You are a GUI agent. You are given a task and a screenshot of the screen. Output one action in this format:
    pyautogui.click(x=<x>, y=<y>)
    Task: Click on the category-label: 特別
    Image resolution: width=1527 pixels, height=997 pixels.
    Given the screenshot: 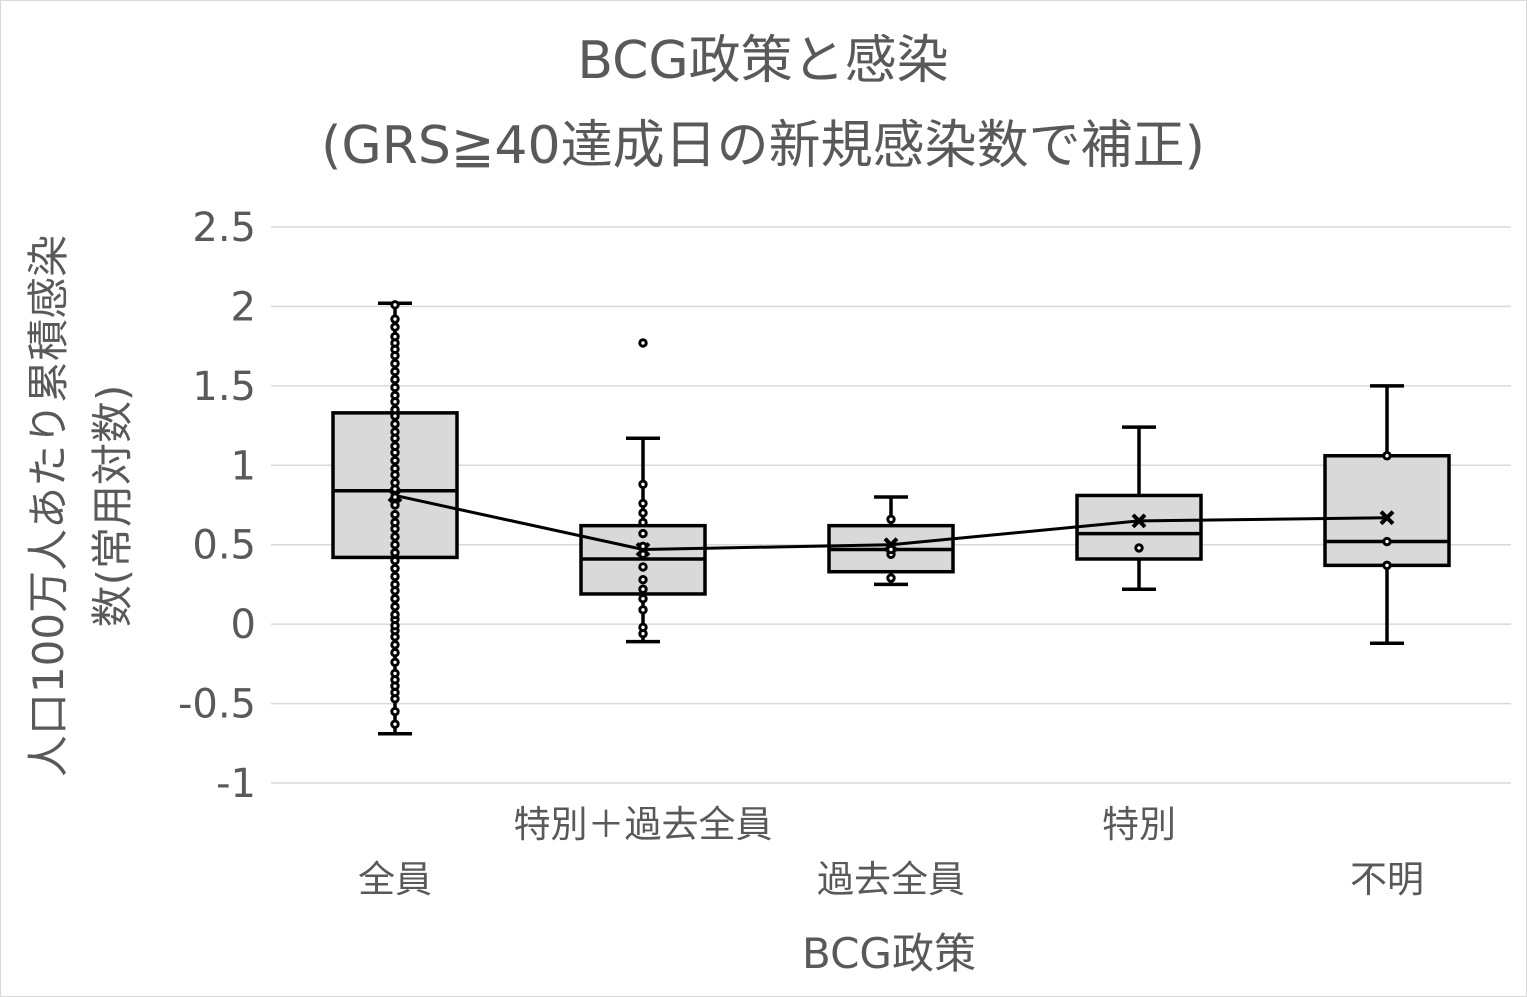 What is the action you would take?
    pyautogui.click(x=1139, y=824)
    